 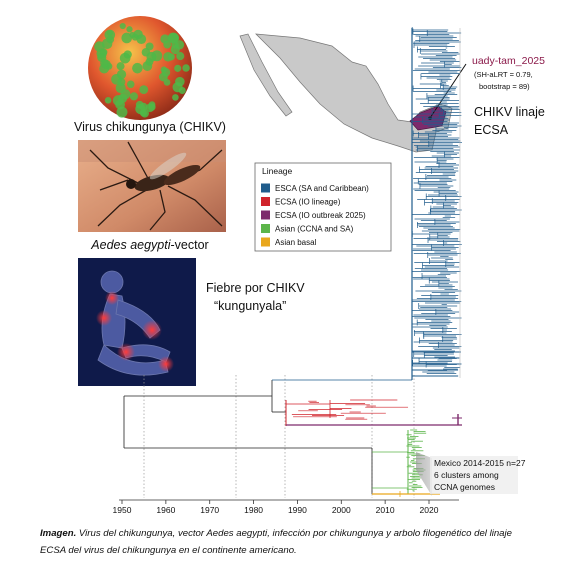 I want to click on vector-suffix: -vector, so click(x=190, y=245).